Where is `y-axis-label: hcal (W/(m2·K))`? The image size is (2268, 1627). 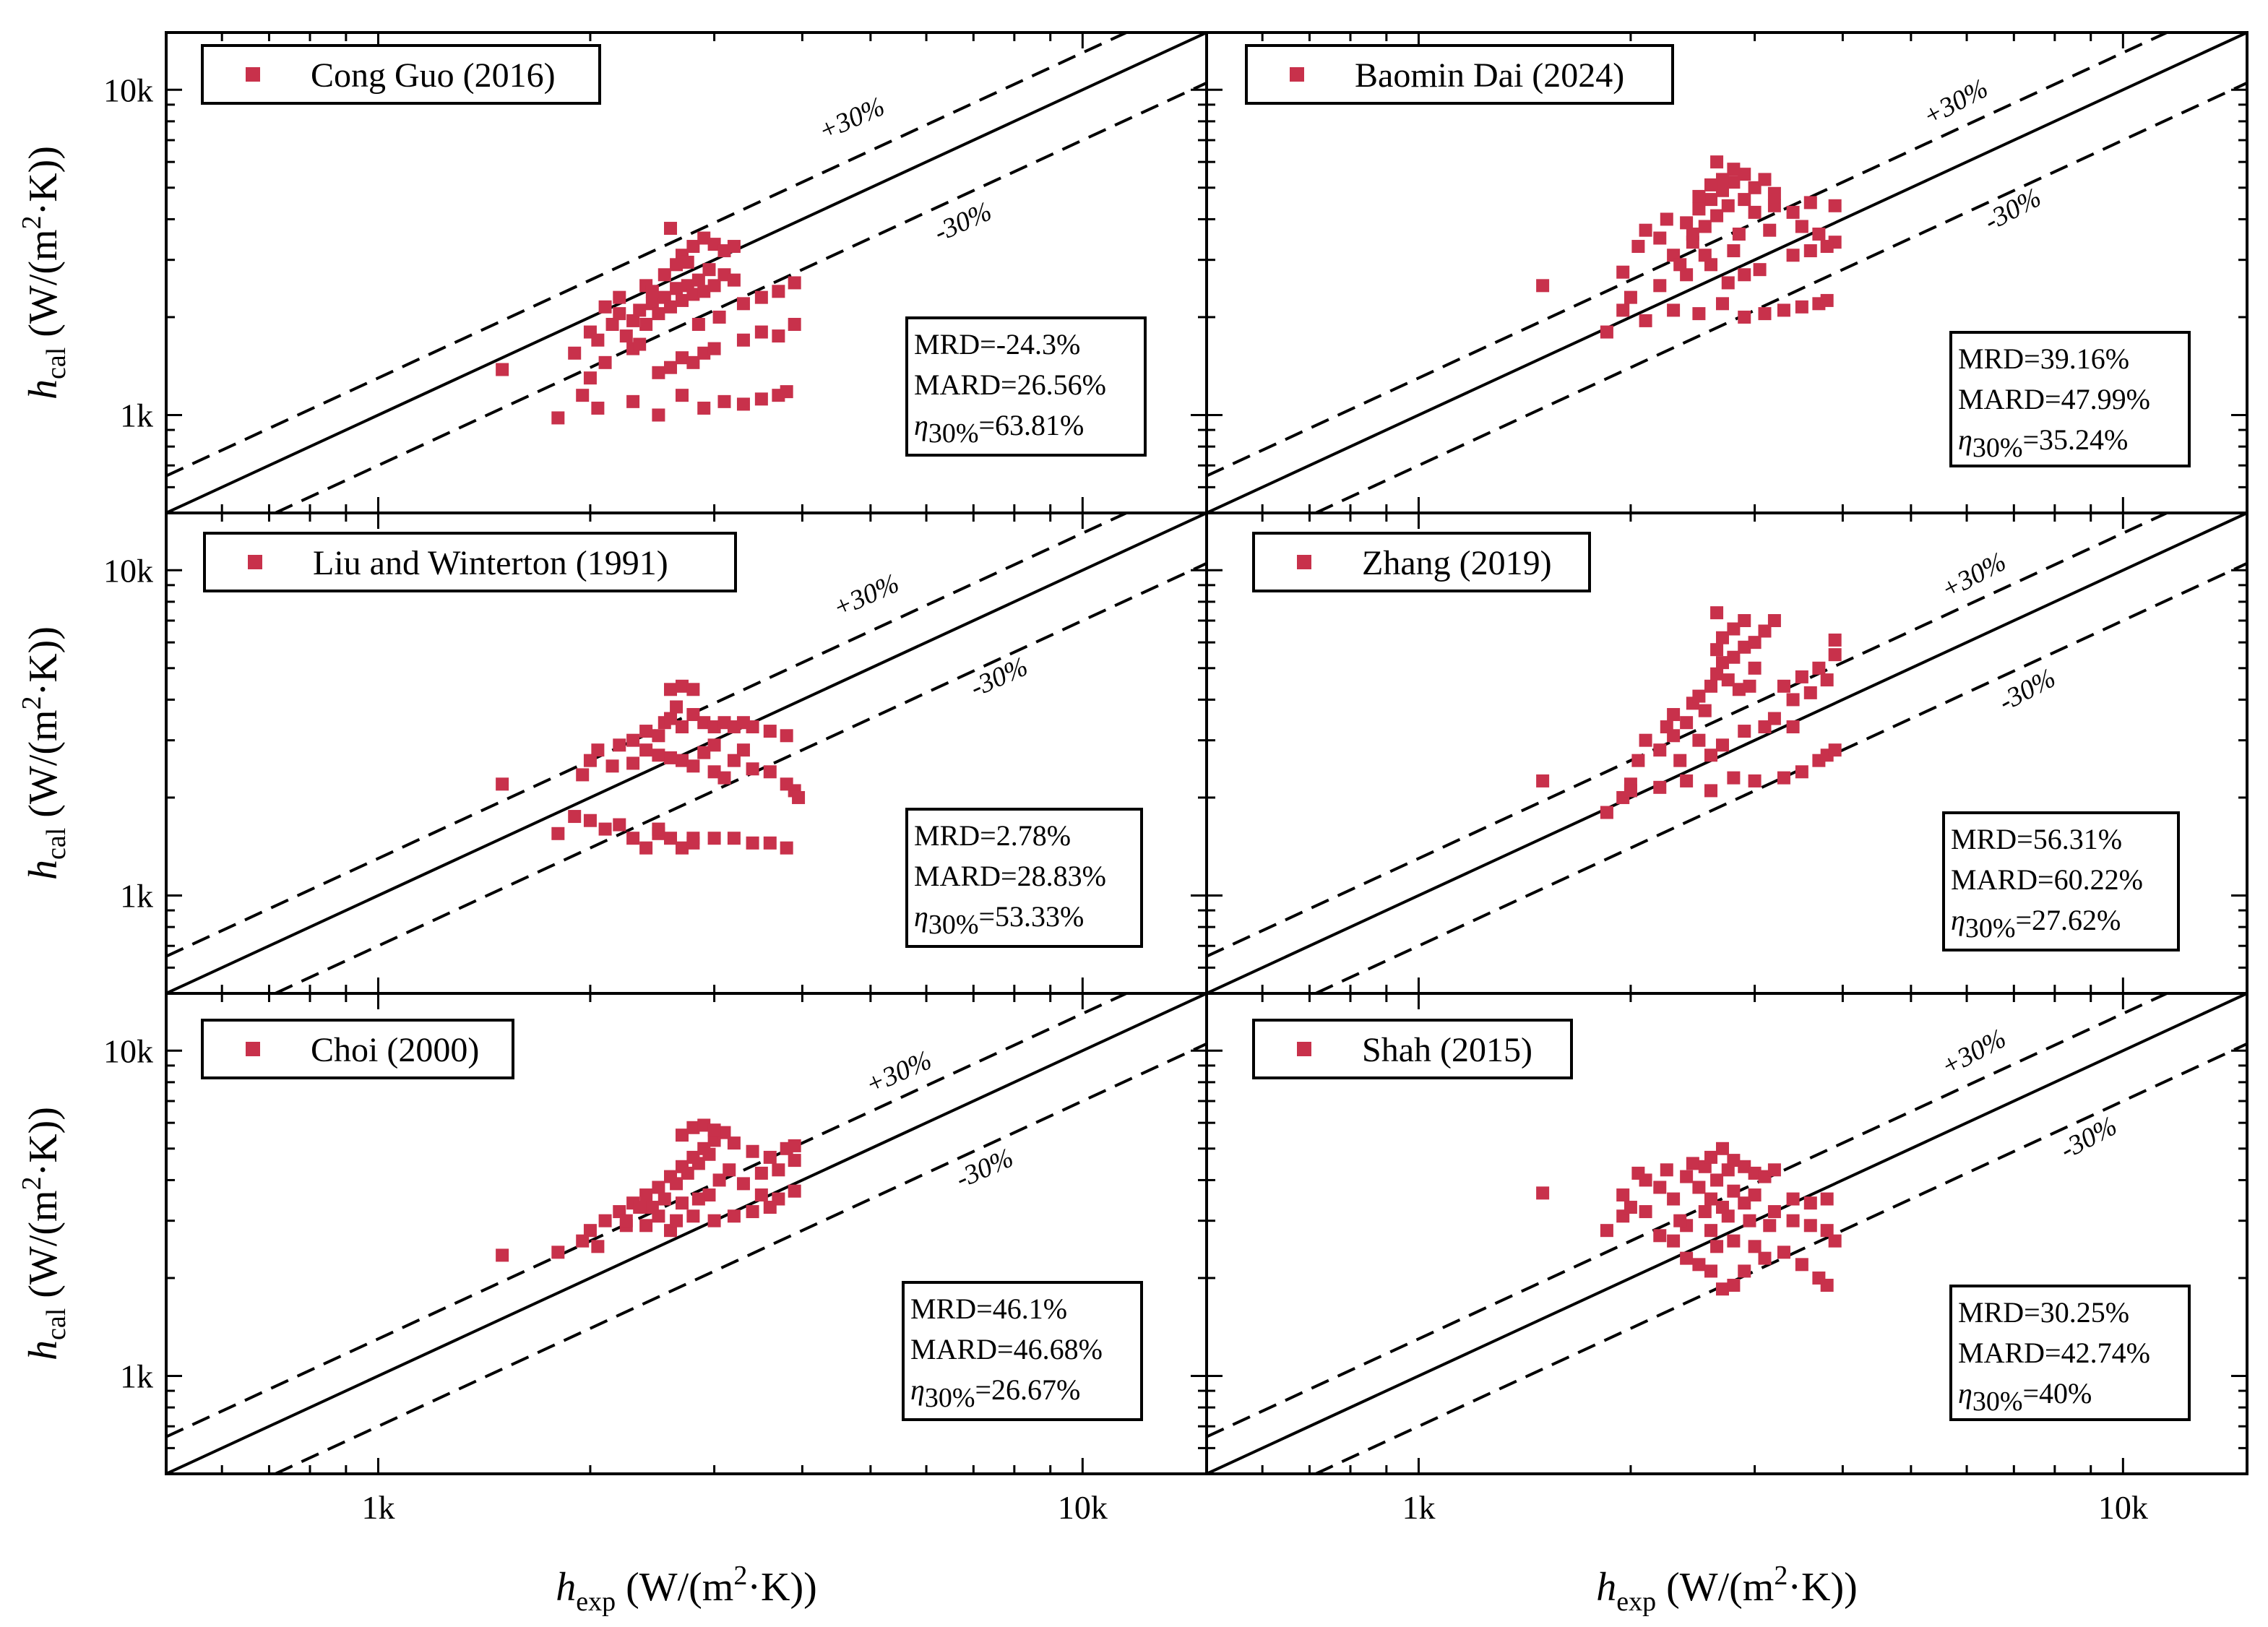
y-axis-label: hcal (W/(m2·K)) is located at coordinates (44, 273).